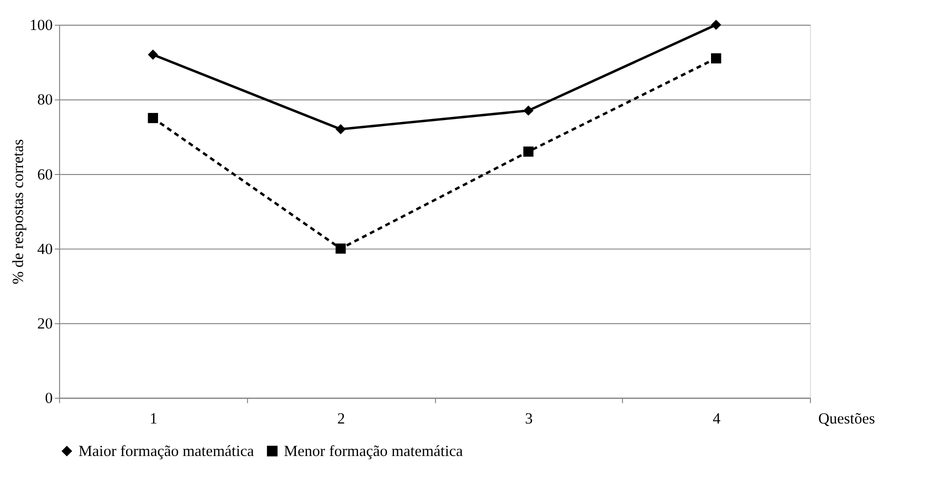 This screenshot has width=933, height=500. What do you see at coordinates (45, 249) in the screenshot?
I see `y-tick-label: 40` at bounding box center [45, 249].